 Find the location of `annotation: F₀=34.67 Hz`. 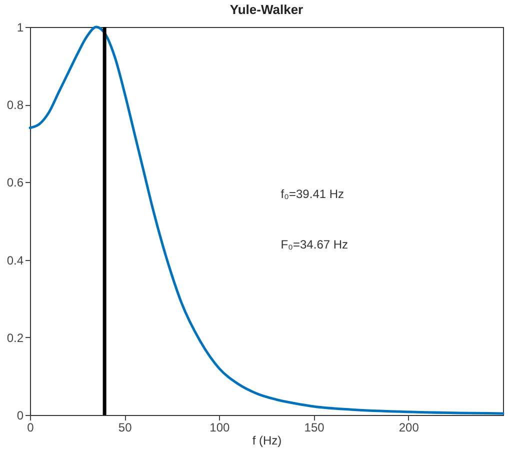

annotation: F₀=34.67 Hz is located at coordinates (314, 244).